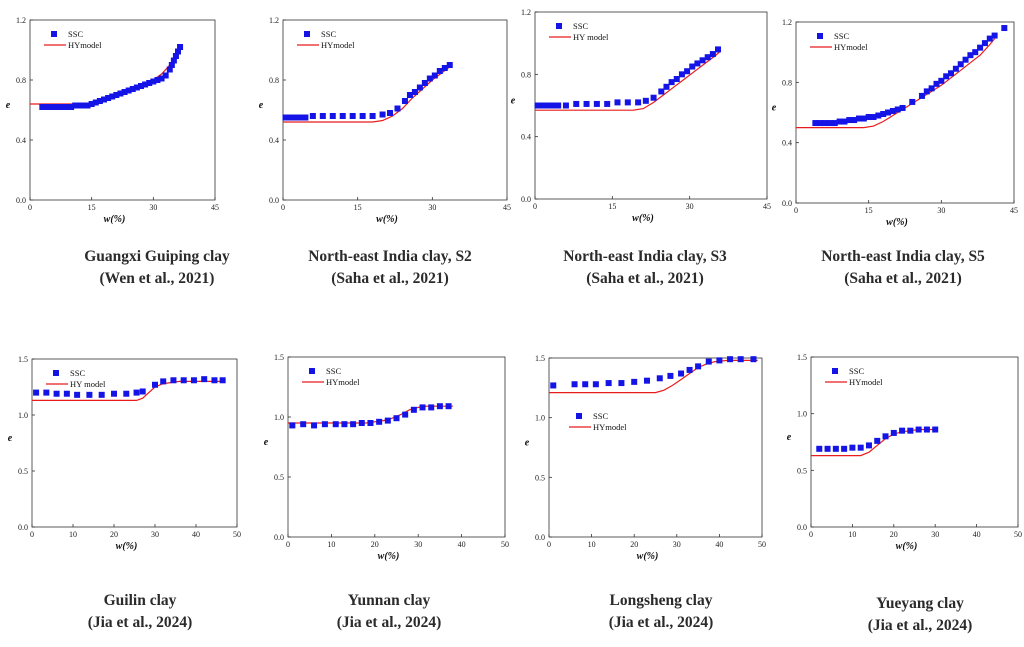  Describe the element at coordinates (274, 140) in the screenshot. I see `y-tick-label: 0.4` at that location.